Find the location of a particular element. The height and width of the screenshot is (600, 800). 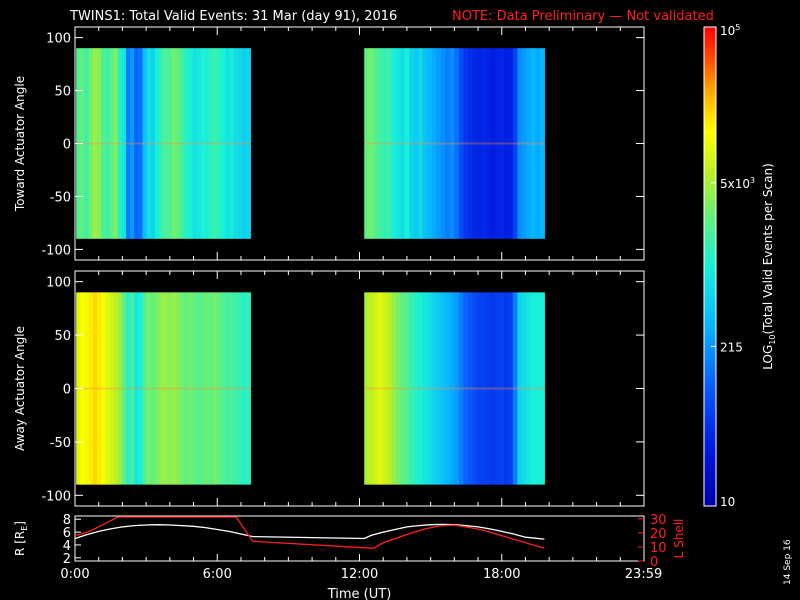

orbit-xtick-label: 12:00 is located at coordinates (359, 574).